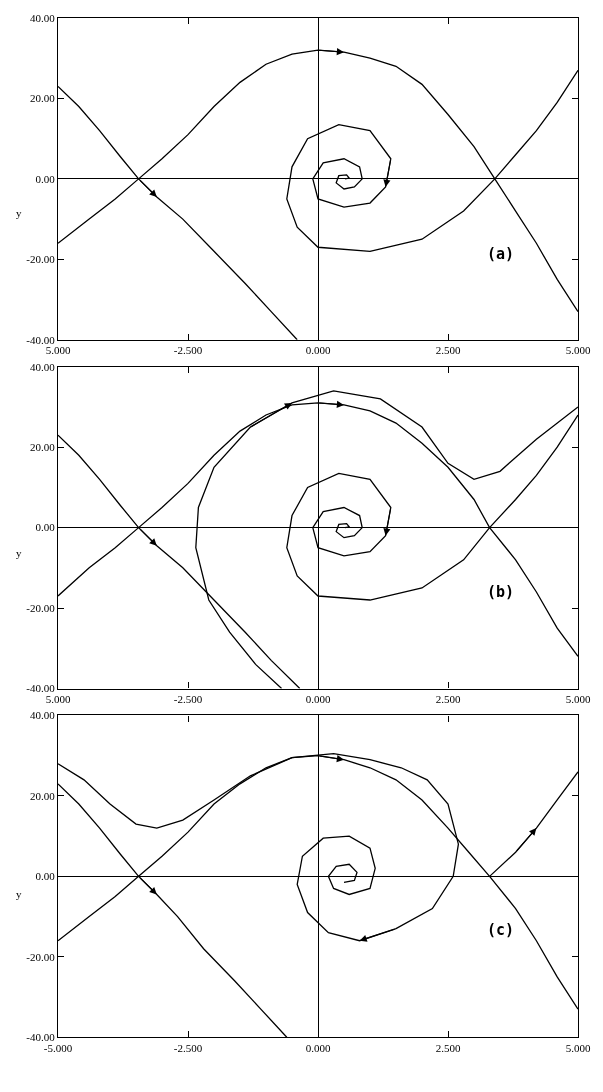  Describe the element at coordinates (501, 930) in the screenshot. I see `annotation: (c)` at that location.